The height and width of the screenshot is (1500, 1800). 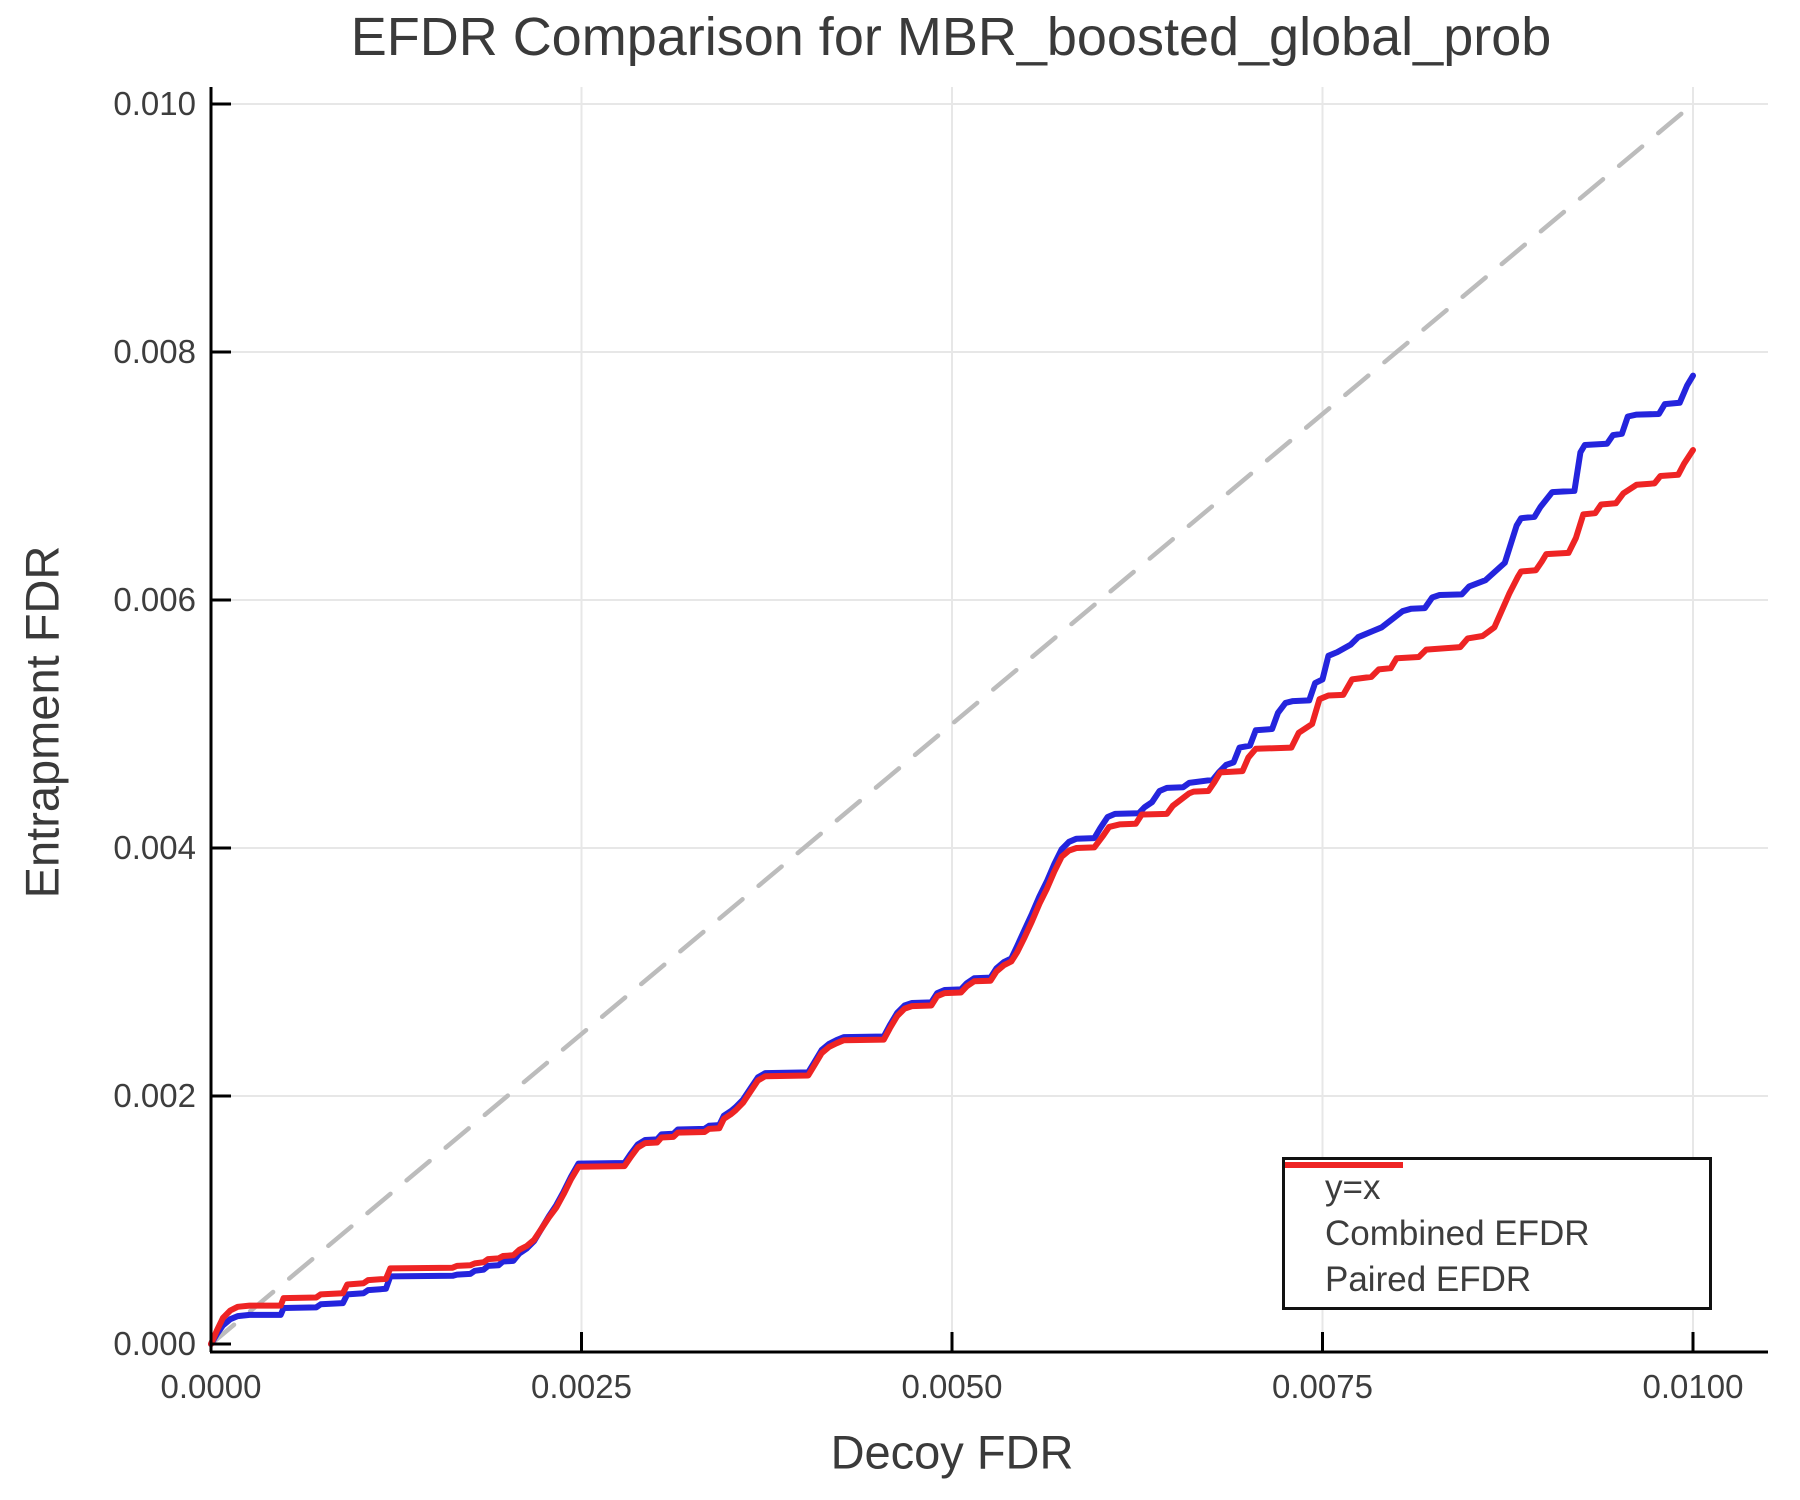 I want to click on x-tick-label: 0.0100, so click(x=1693, y=1386).